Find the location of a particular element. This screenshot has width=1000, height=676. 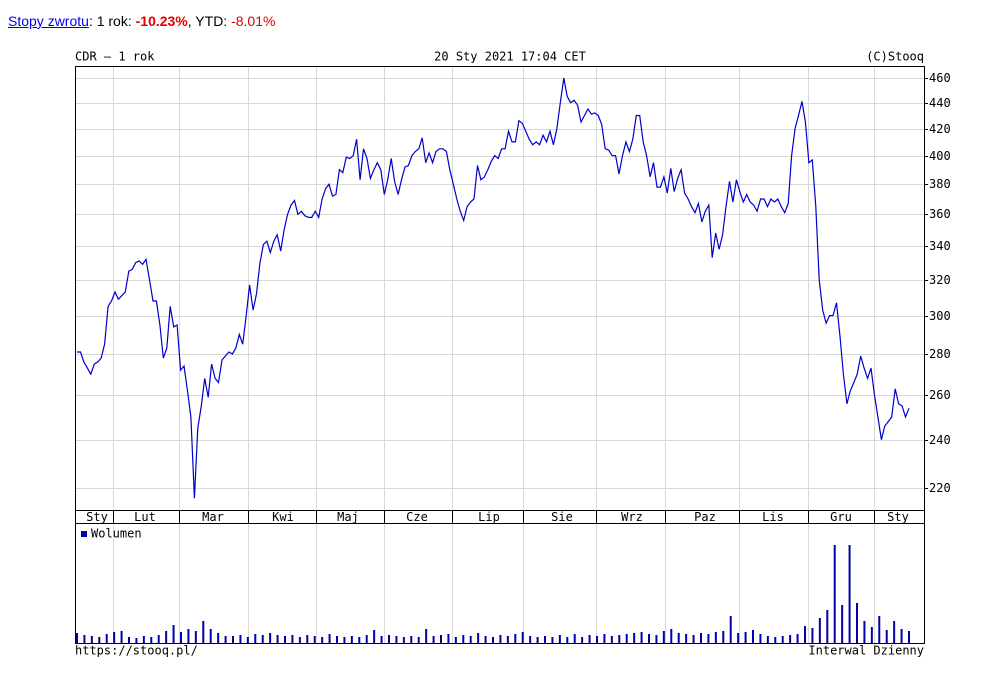

footer-interval: Interwal Dzienny is located at coordinates (866, 651).